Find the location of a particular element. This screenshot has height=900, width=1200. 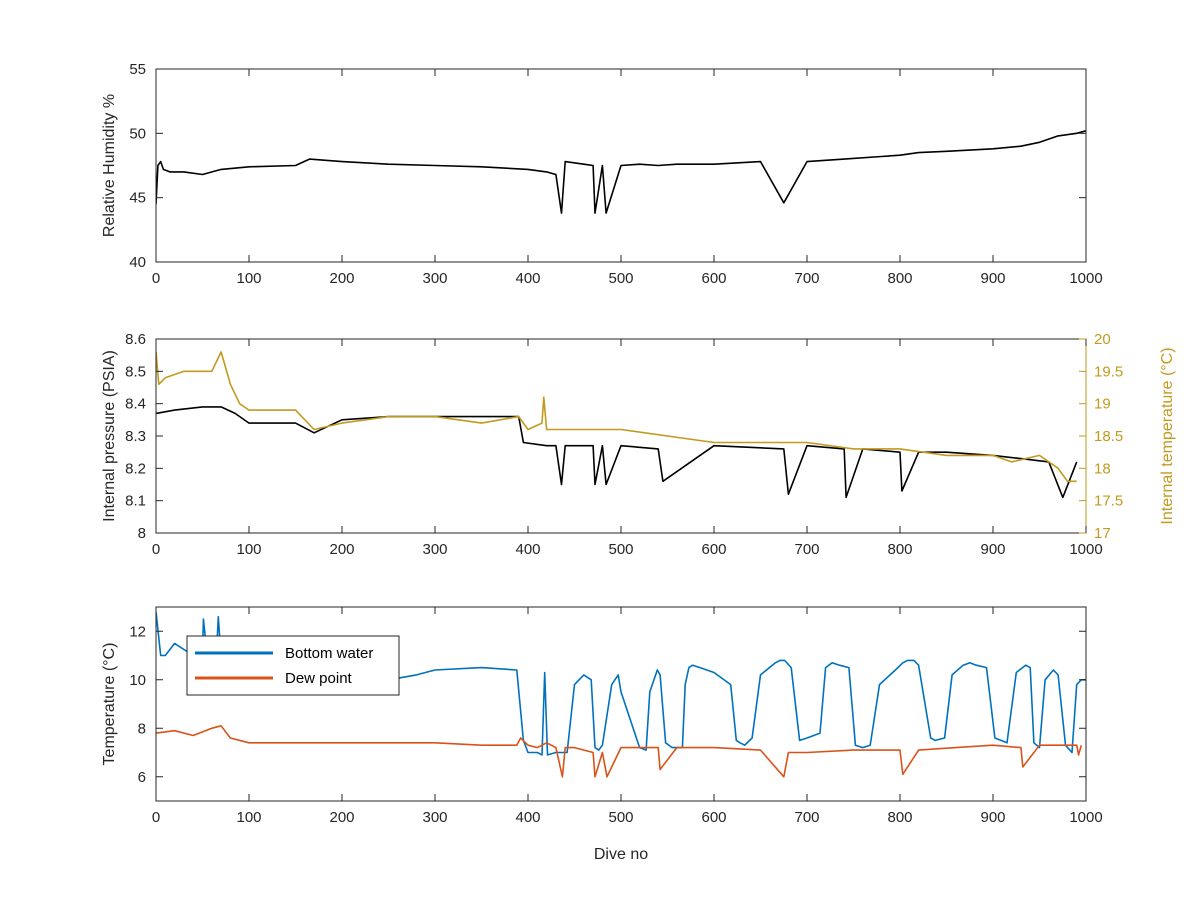

y-tick-label: 8.6 is located at coordinates (135, 339).